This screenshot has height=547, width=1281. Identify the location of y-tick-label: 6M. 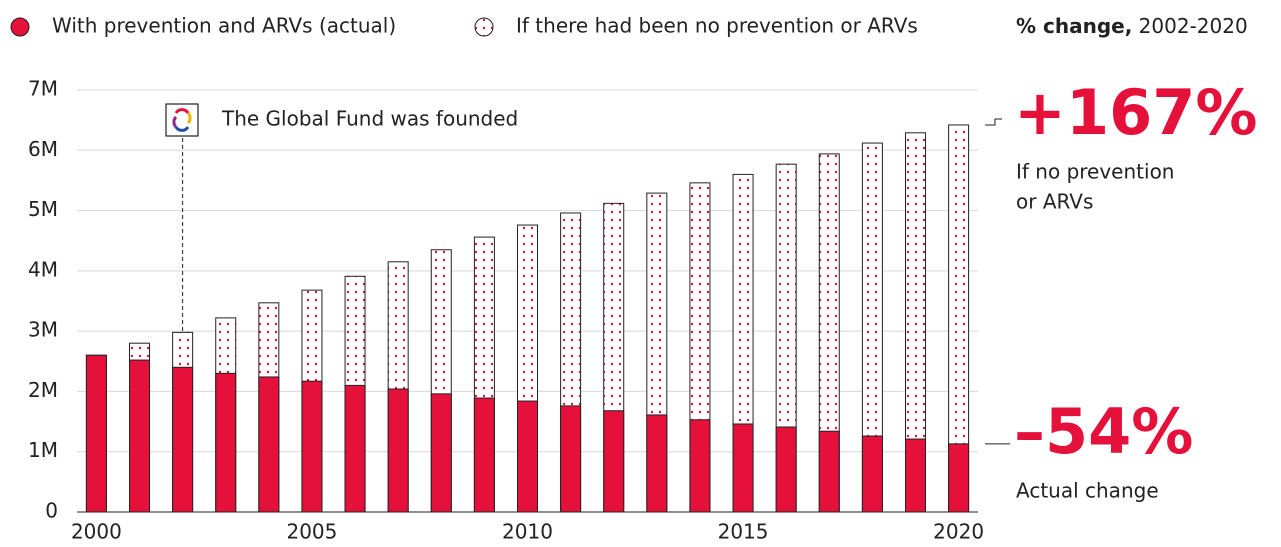
(43, 149).